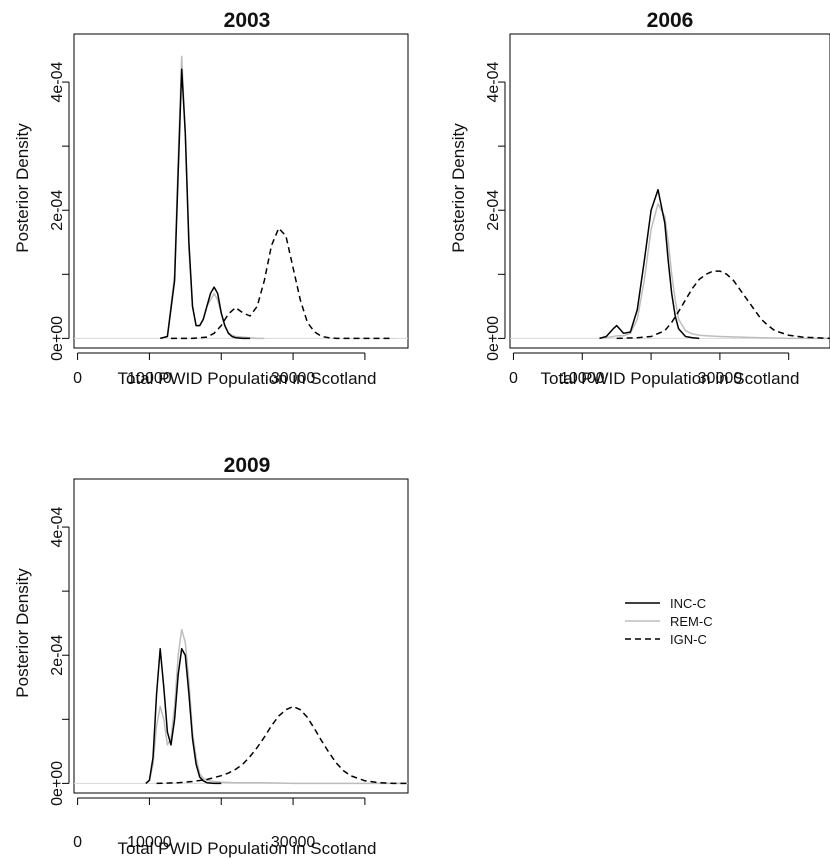 This screenshot has width=830, height=859. Describe the element at coordinates (247, 465) in the screenshot. I see `panel-title: 2009` at that location.